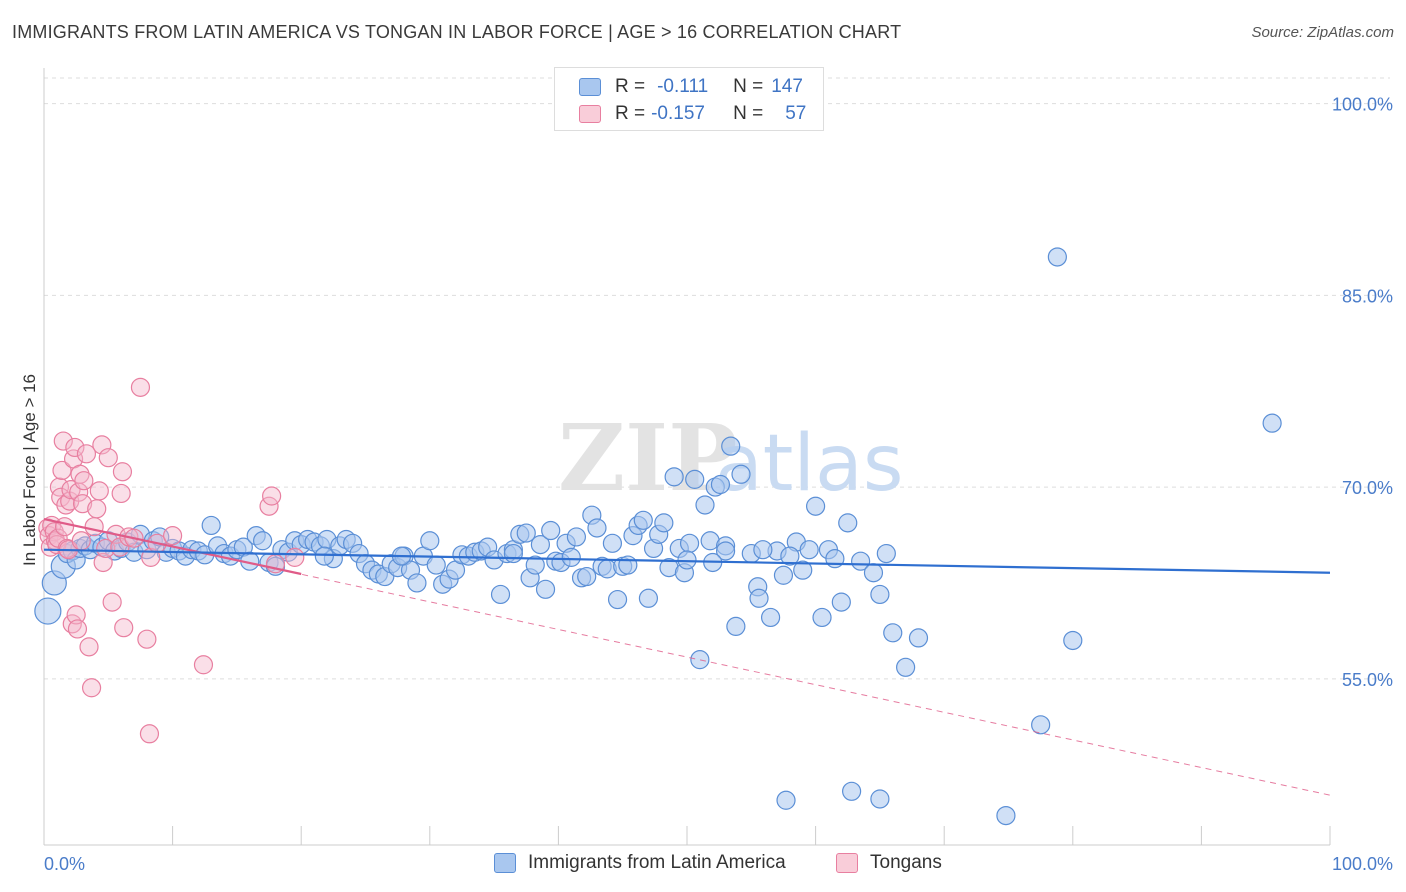 The width and height of the screenshot is (1406, 892). I want to click on series-tongans-points, so click(171, 560).